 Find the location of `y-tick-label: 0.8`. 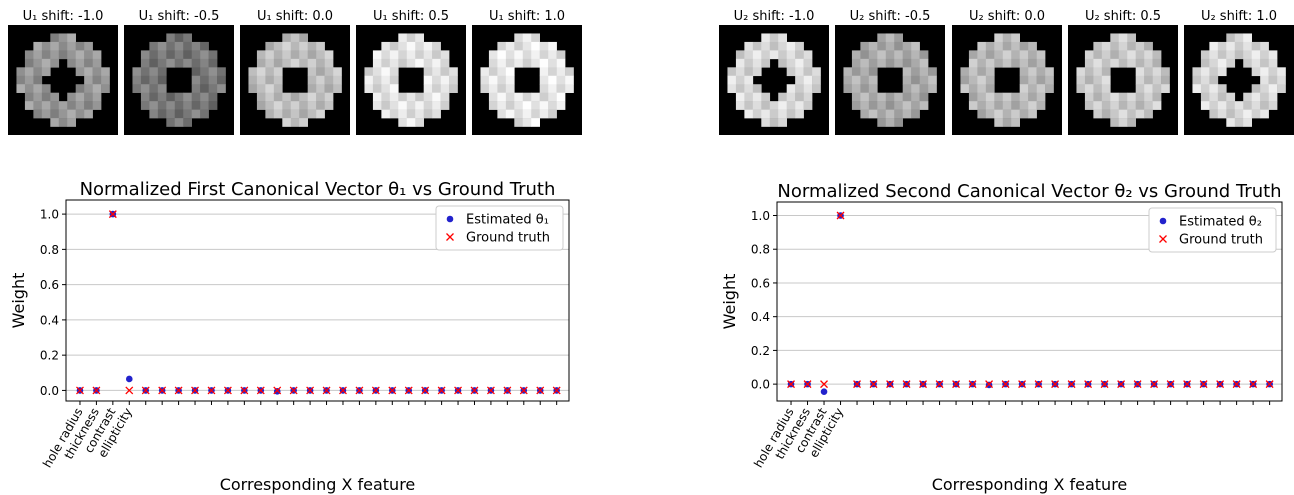

y-tick-label: 0.8 is located at coordinates (49, 250).